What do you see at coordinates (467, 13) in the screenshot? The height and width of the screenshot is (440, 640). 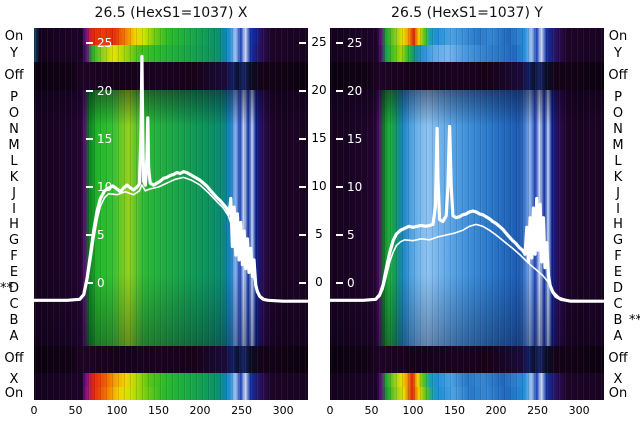 I see `plot-title-y: 26.5 (HexS1=1037) Y` at bounding box center [467, 13].